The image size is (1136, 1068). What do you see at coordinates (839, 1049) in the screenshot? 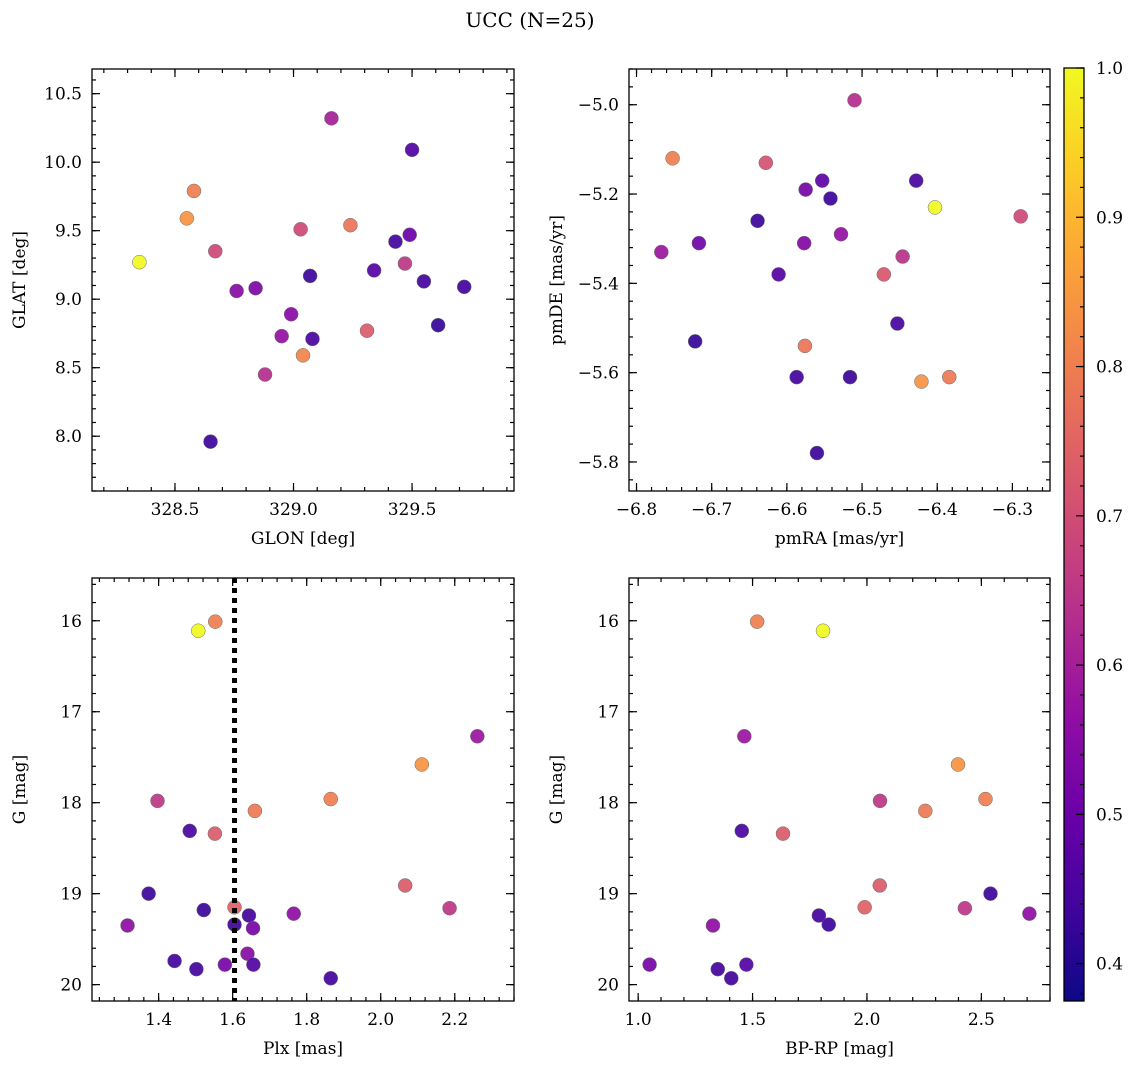
I see `x-axis-label: BP-RP [mag]` at bounding box center [839, 1049].